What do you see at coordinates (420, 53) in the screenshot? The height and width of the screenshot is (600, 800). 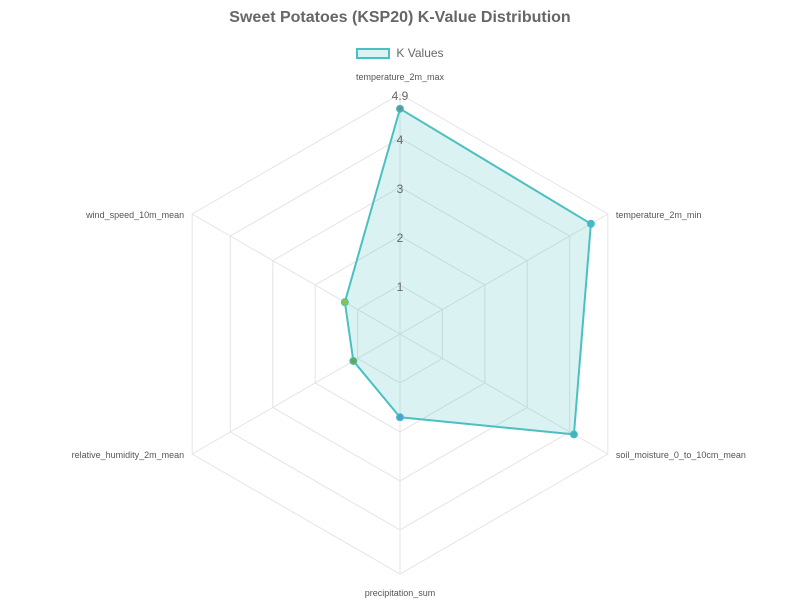 I see `legend-label: K Values` at bounding box center [420, 53].